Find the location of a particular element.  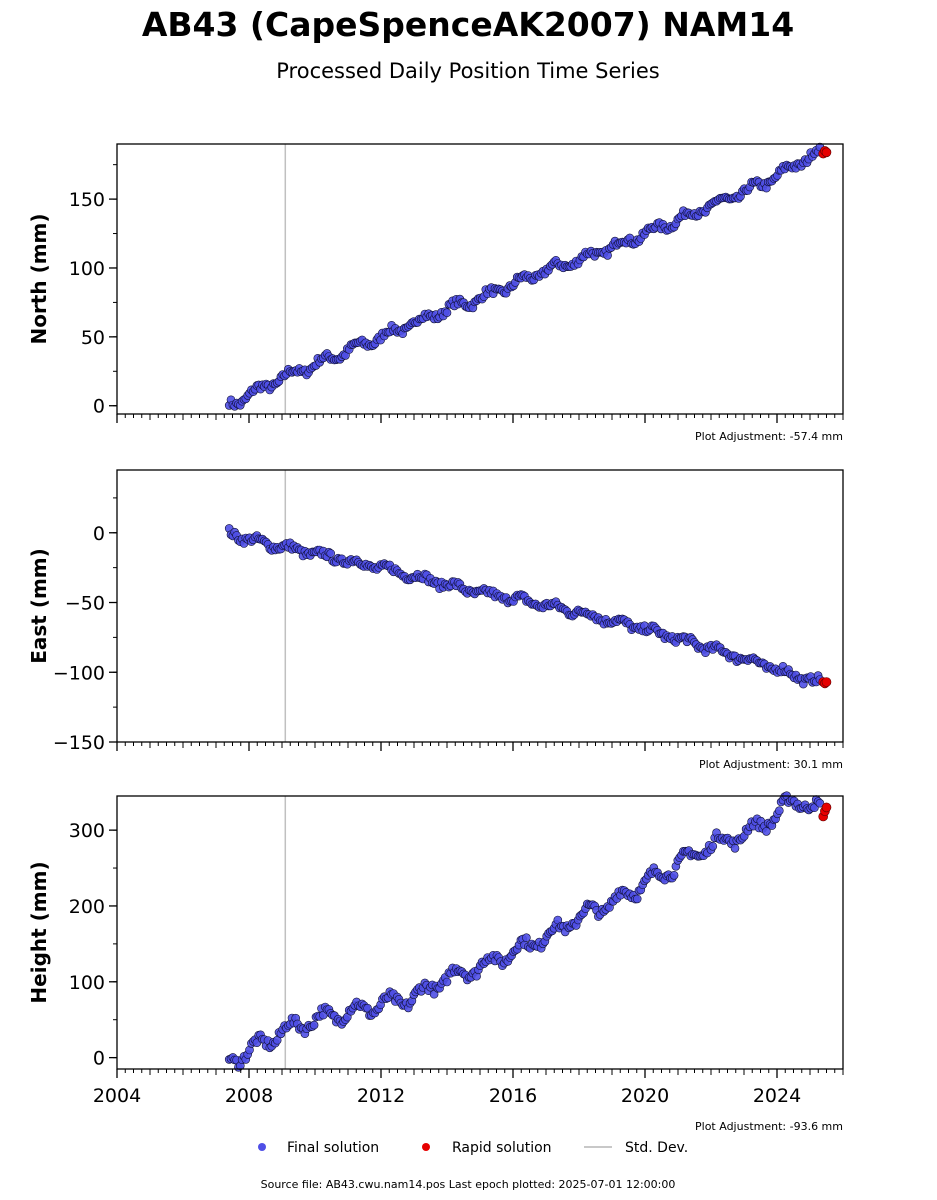

y-tick-label: −50 is located at coordinates (85, 604).